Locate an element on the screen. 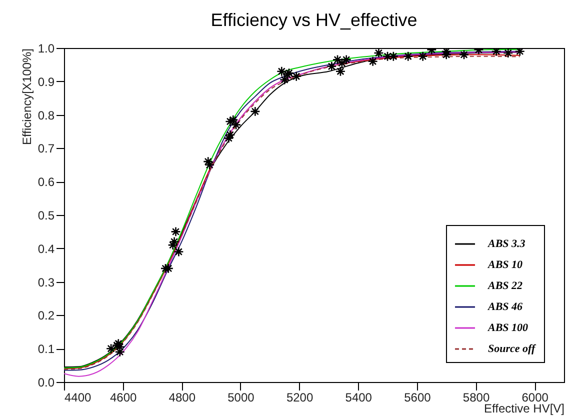 The image size is (582, 416). y-tick-label: 0.4 is located at coordinates (46, 249).